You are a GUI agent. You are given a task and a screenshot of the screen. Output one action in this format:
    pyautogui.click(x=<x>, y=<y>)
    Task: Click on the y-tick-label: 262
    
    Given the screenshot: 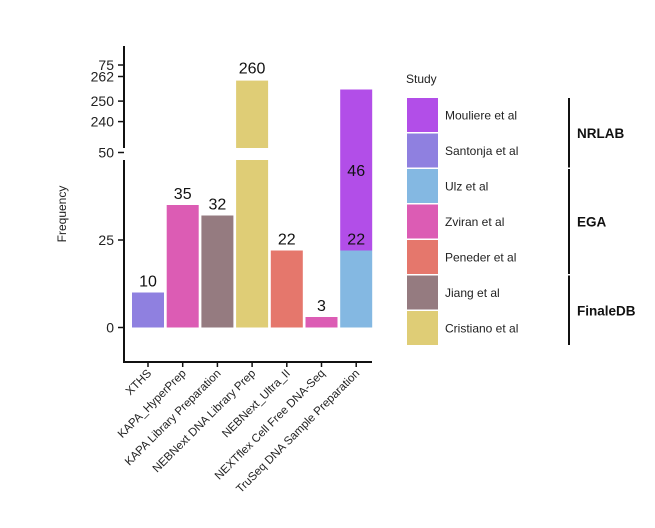 What is the action you would take?
    pyautogui.click(x=103, y=77)
    